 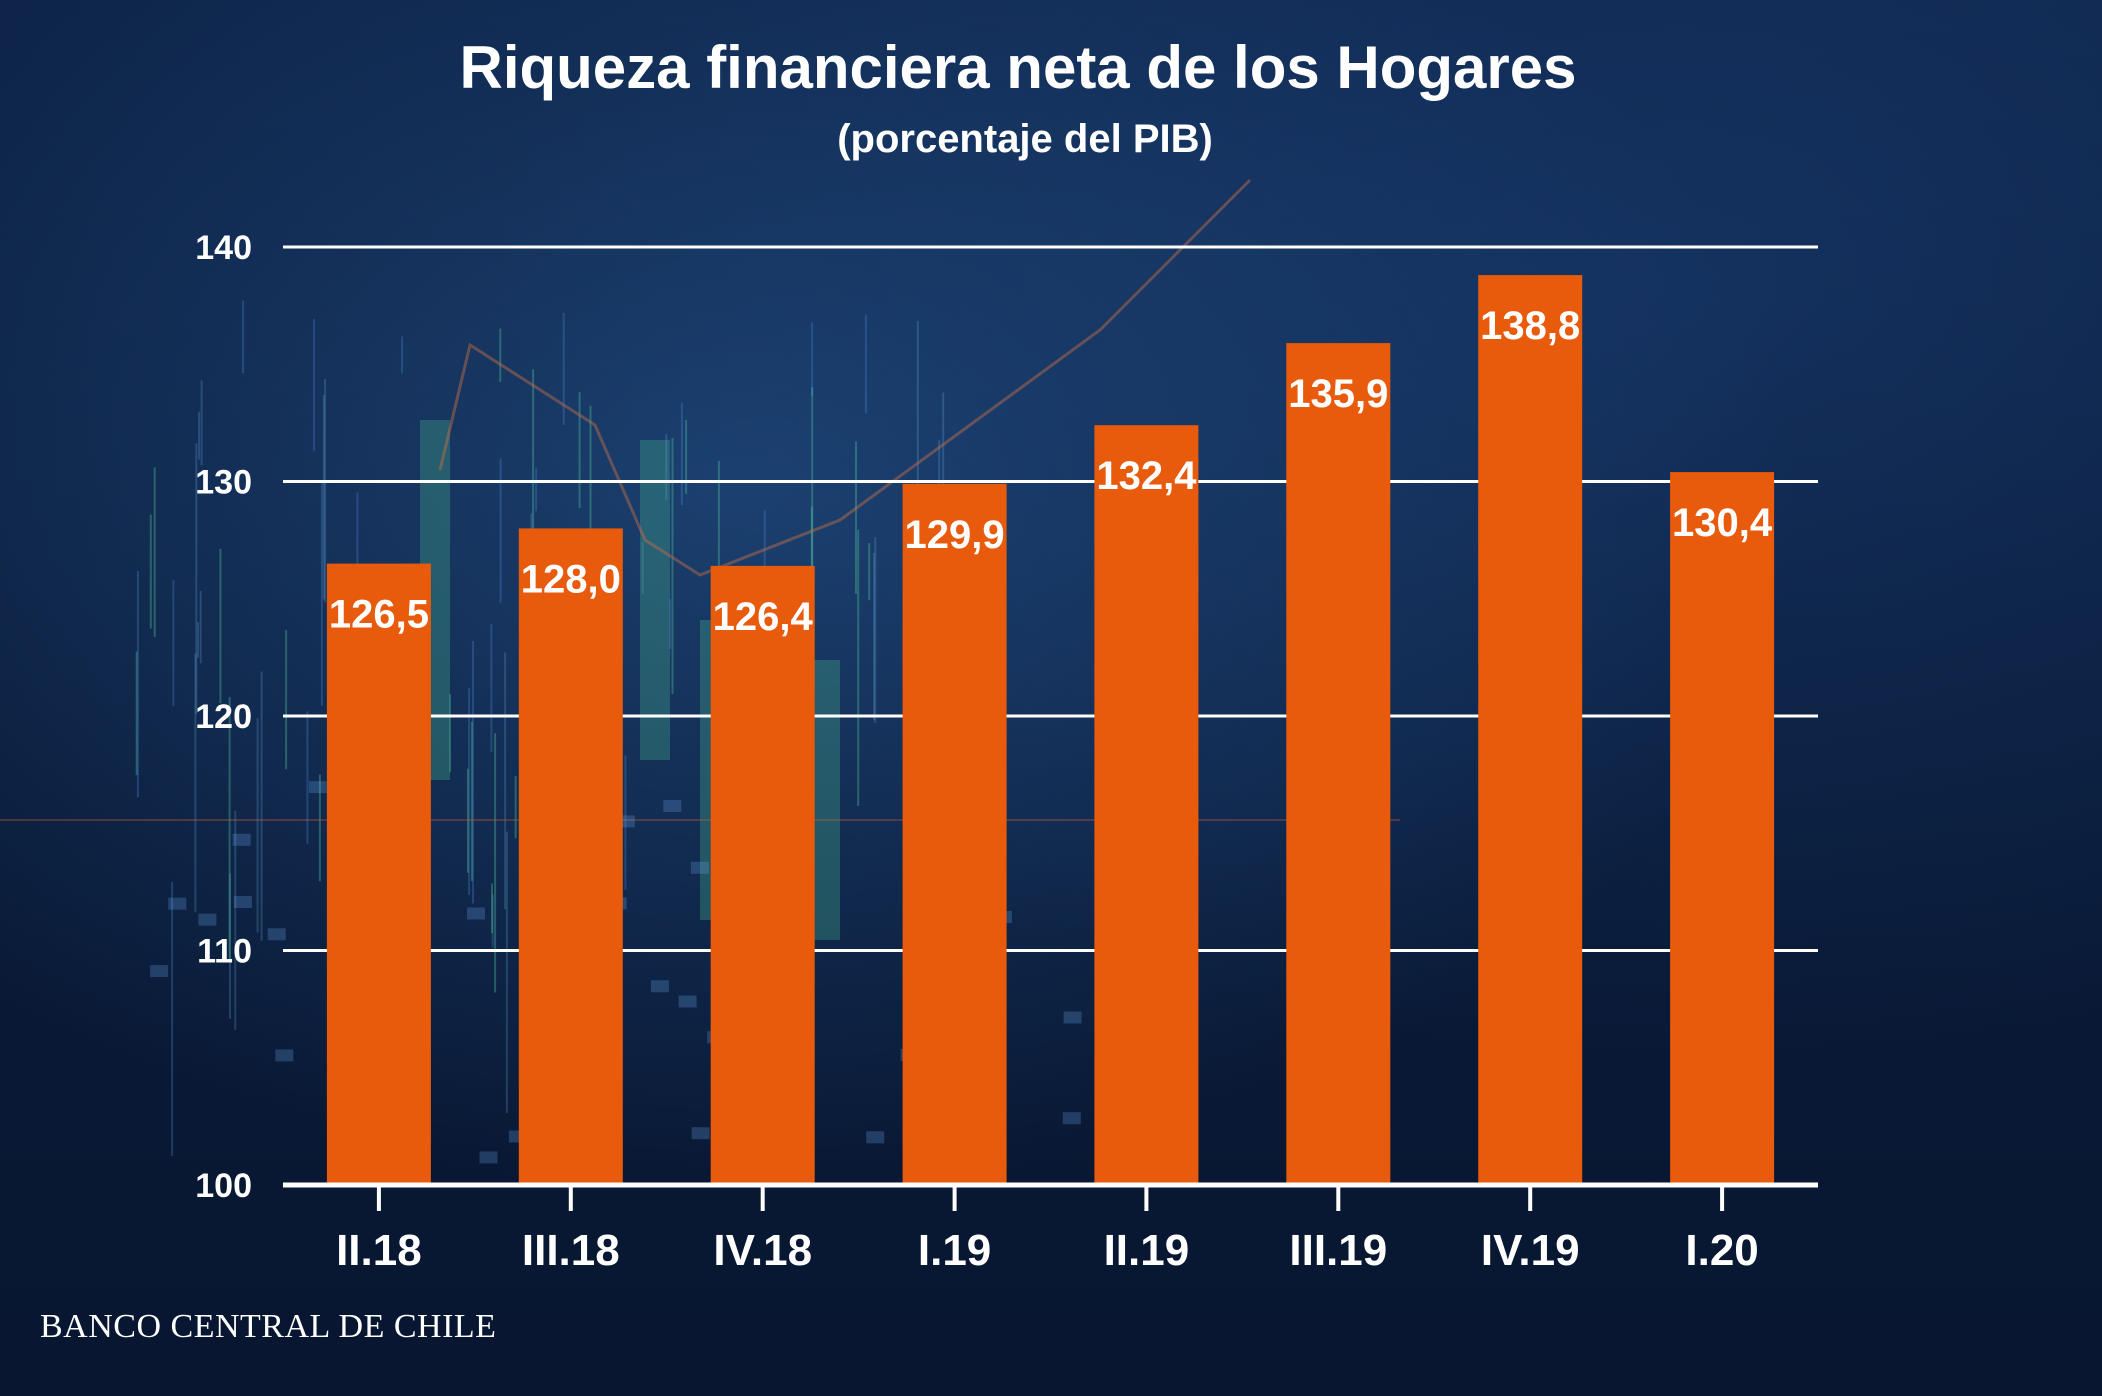 What do you see at coordinates (223, 248) in the screenshot?
I see `y-tick-label: 140` at bounding box center [223, 248].